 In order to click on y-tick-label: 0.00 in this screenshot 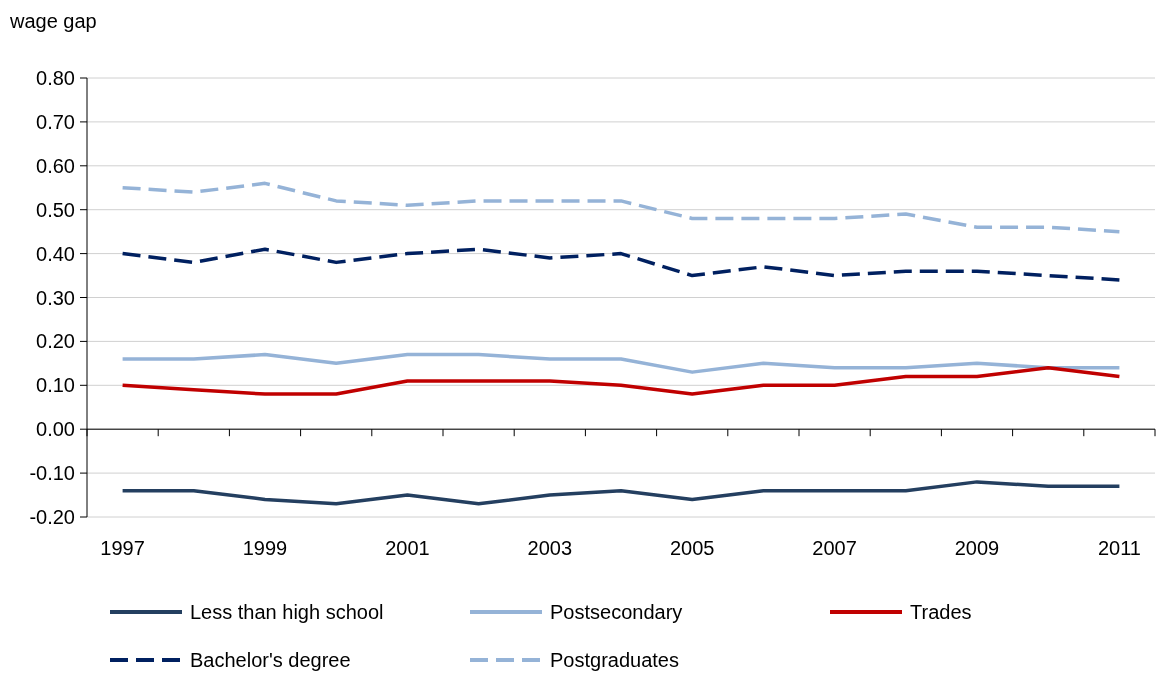, I will do `click(55, 429)`.